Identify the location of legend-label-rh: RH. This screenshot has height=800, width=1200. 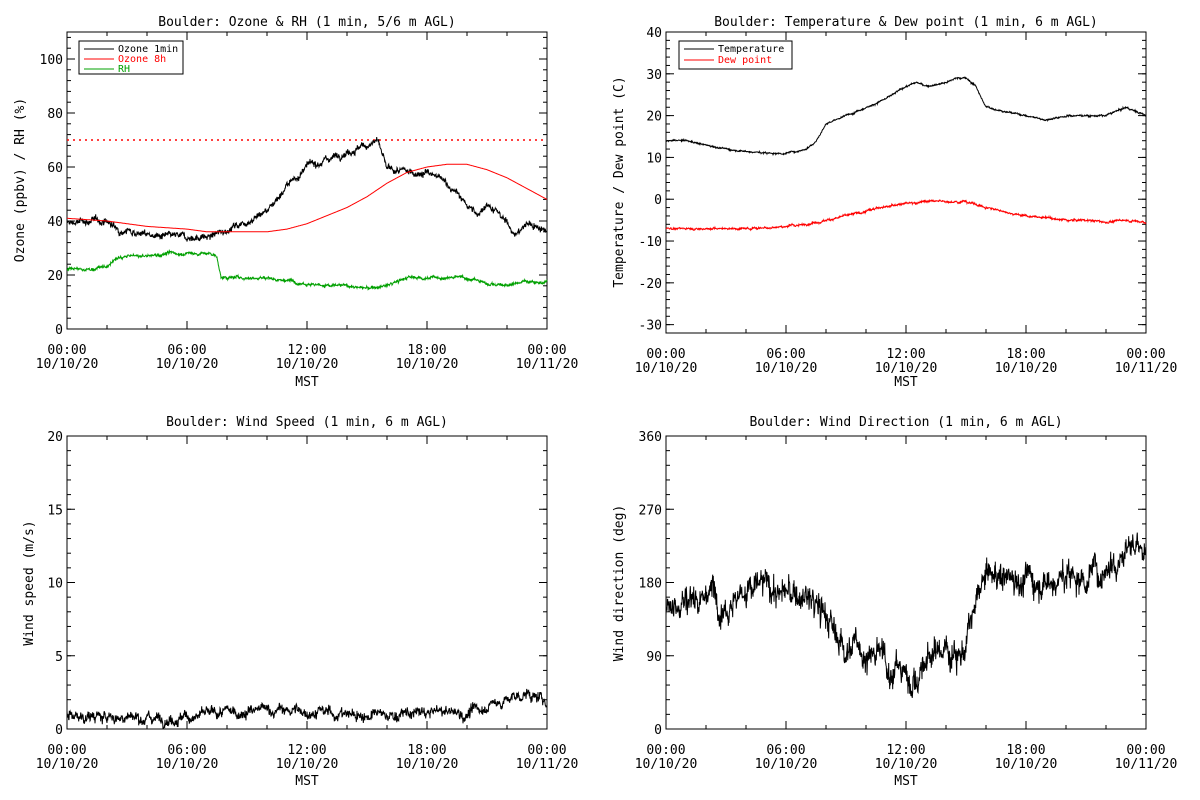
(124, 69).